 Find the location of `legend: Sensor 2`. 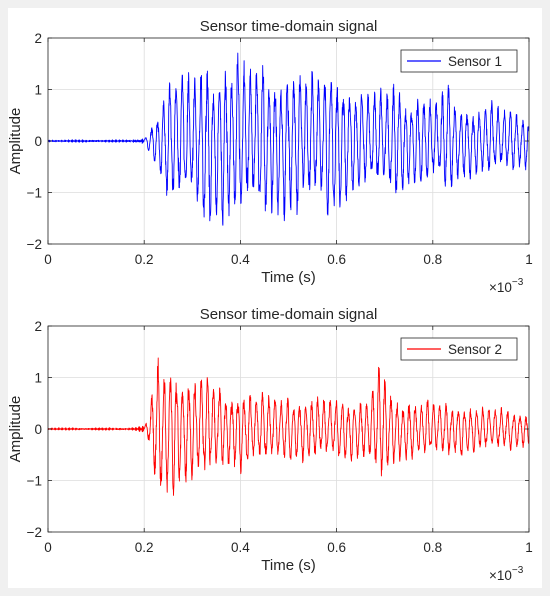

legend: Sensor 2 is located at coordinates (459, 349).